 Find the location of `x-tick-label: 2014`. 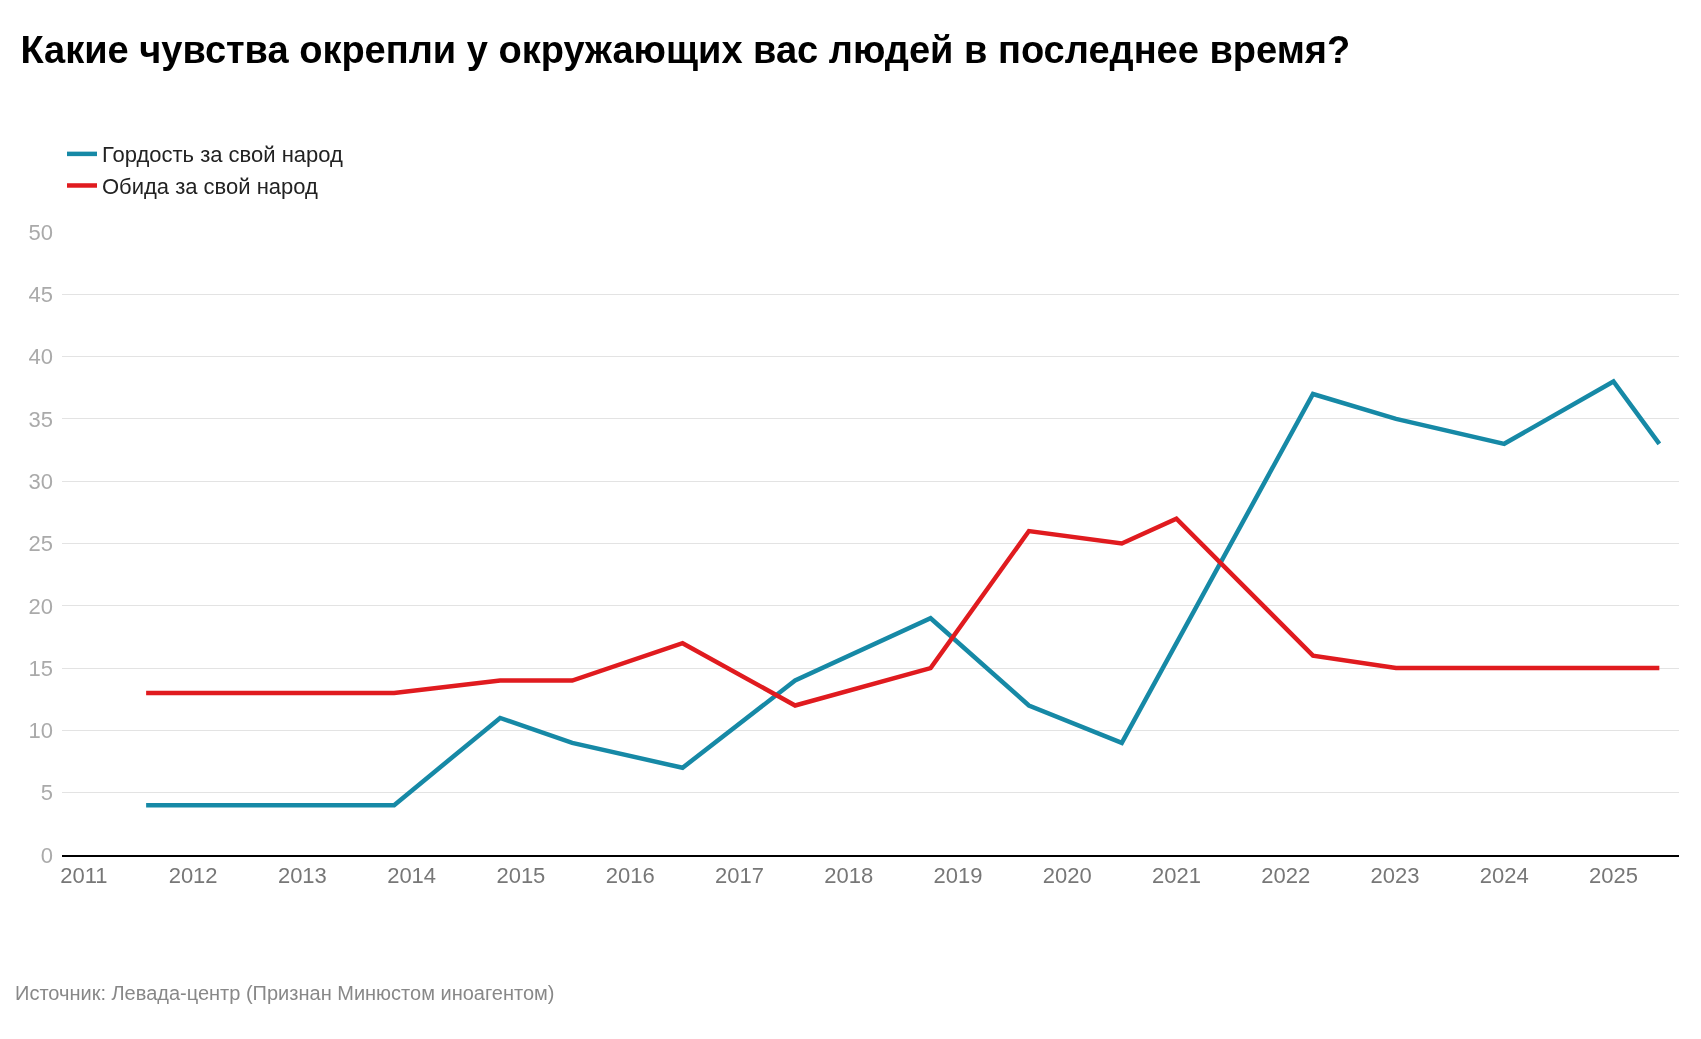

x-tick-label: 2014 is located at coordinates (412, 876).